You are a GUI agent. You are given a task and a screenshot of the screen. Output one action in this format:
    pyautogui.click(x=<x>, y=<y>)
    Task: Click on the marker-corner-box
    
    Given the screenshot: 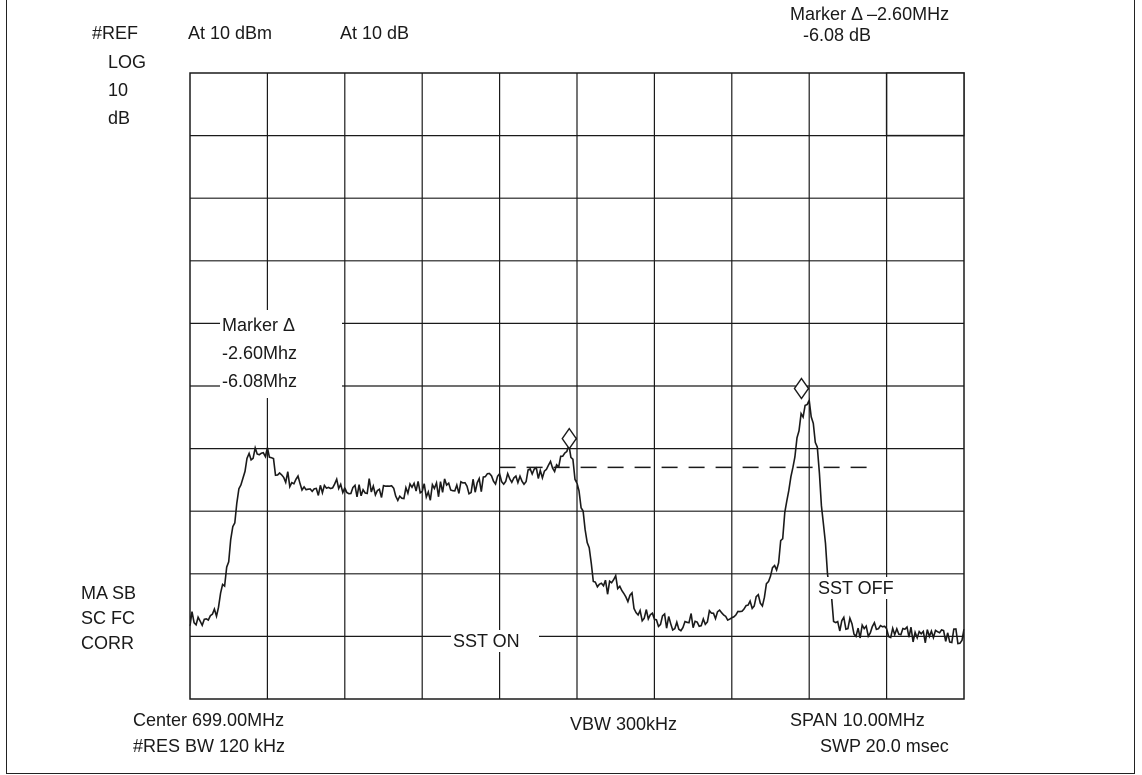 What is the action you would take?
    pyautogui.click(x=925, y=104)
    